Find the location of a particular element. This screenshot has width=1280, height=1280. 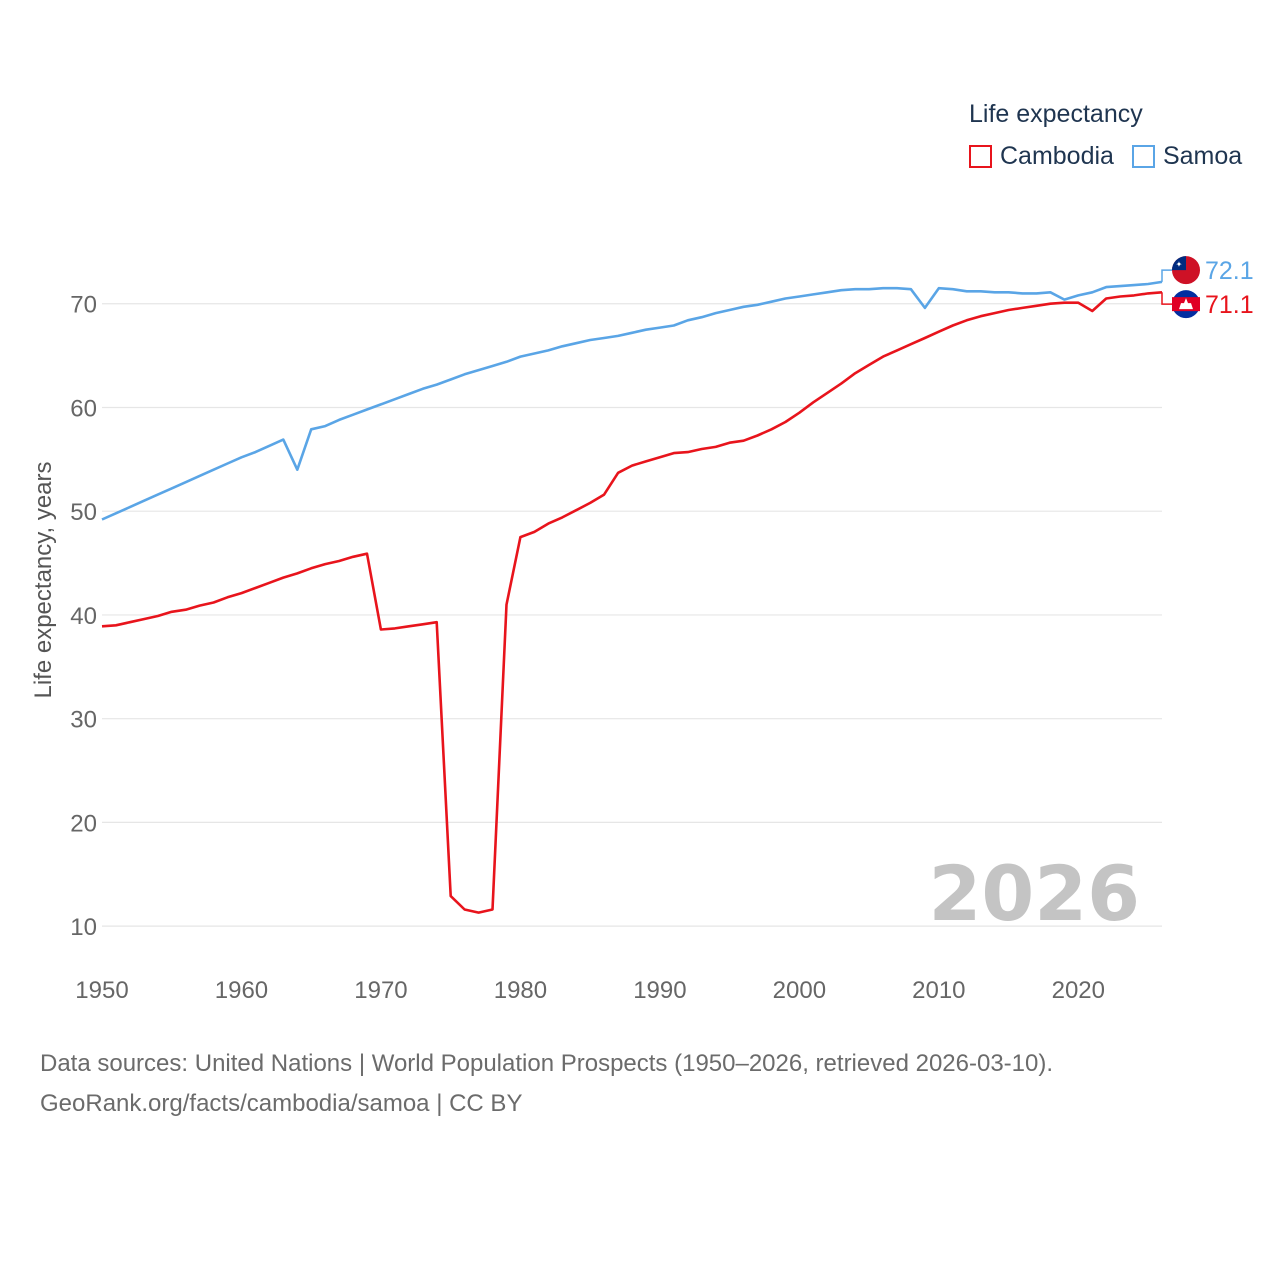

y-tick-label-50: 50 is located at coordinates (83, 512).